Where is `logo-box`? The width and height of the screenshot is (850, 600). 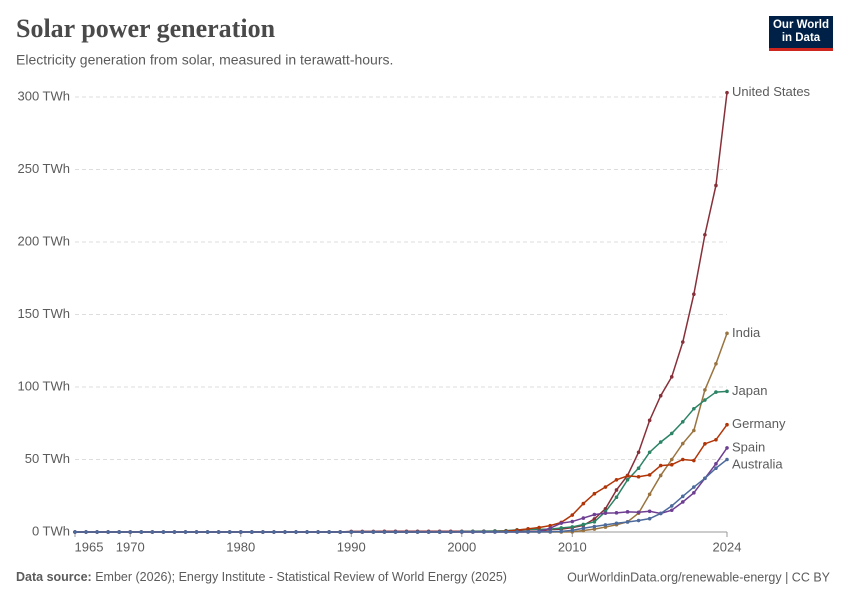 logo-box is located at coordinates (801, 33).